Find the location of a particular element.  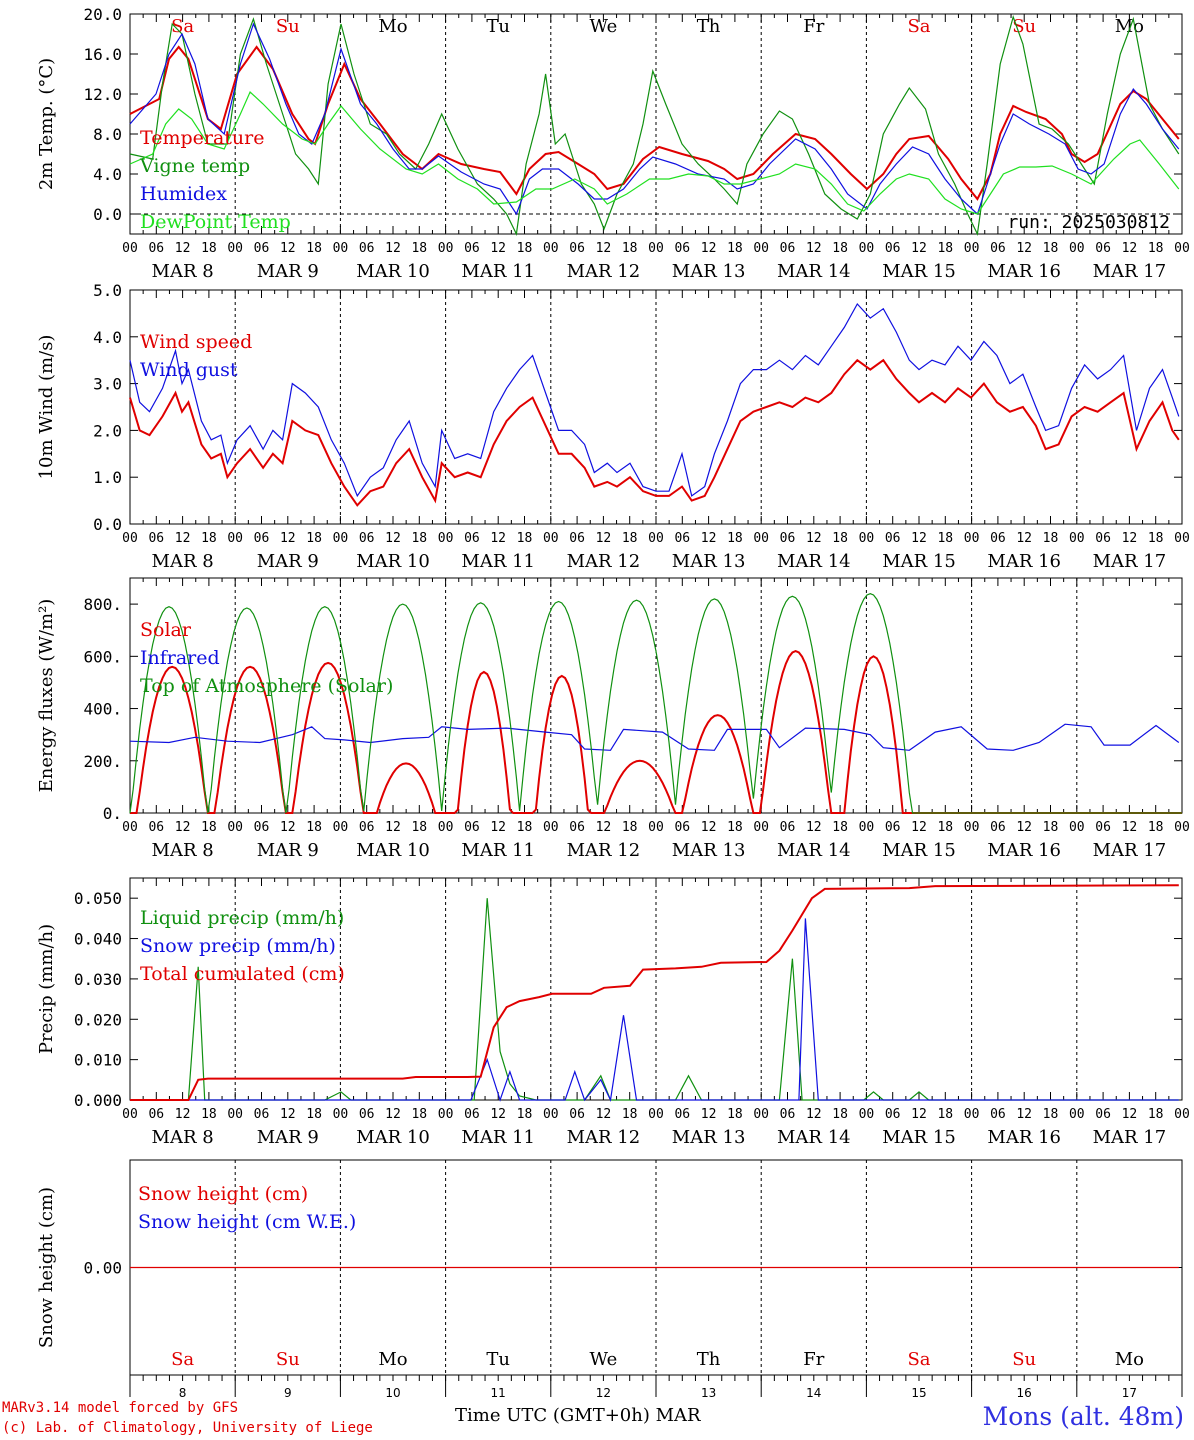

y-tick-label: 0.0 is located at coordinates (107, 214).